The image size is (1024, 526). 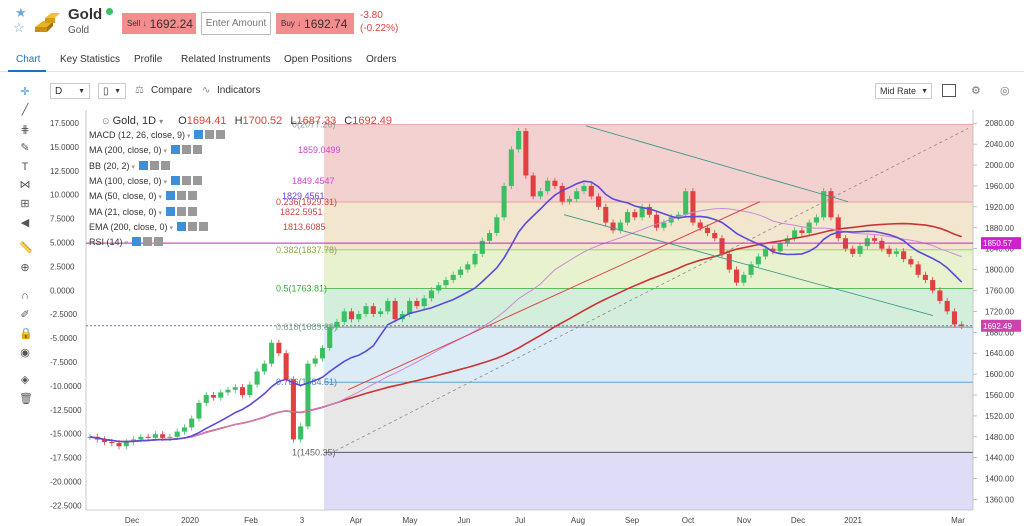 I want to click on watchlist-star-icon: ★, so click(x=21, y=12).